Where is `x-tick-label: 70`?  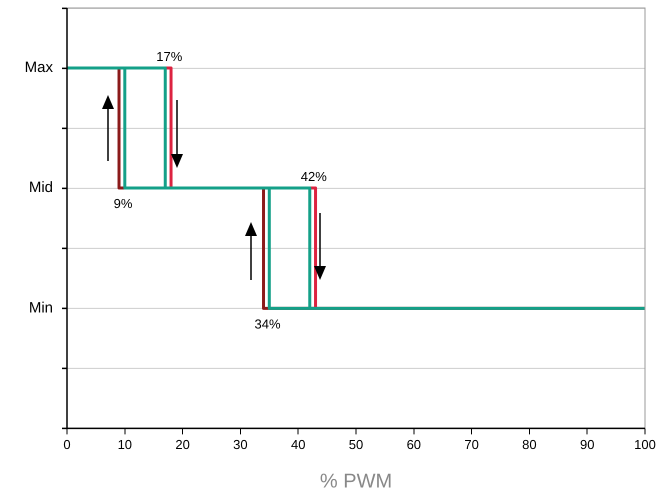 x-tick-label: 70 is located at coordinates (471, 444).